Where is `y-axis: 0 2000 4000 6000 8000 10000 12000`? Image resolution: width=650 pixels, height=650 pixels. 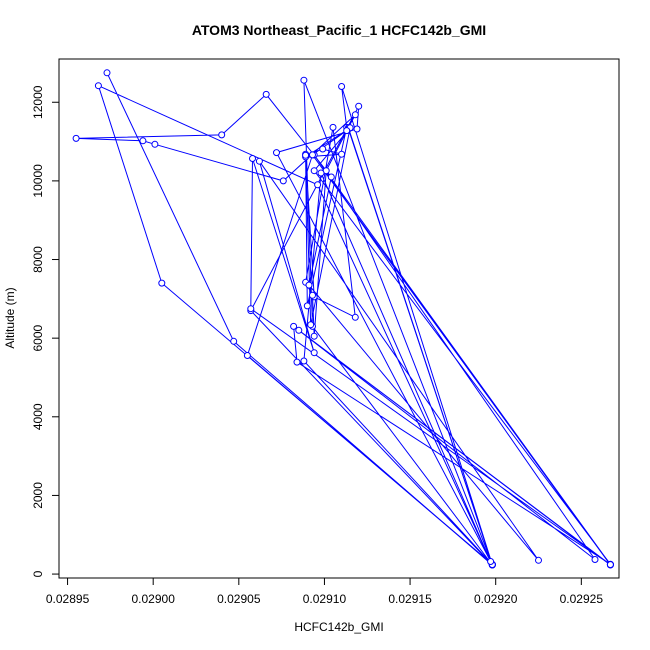
y-axis: 0 2000 4000 6000 8000 10000 12000 is located at coordinates (45, 331).